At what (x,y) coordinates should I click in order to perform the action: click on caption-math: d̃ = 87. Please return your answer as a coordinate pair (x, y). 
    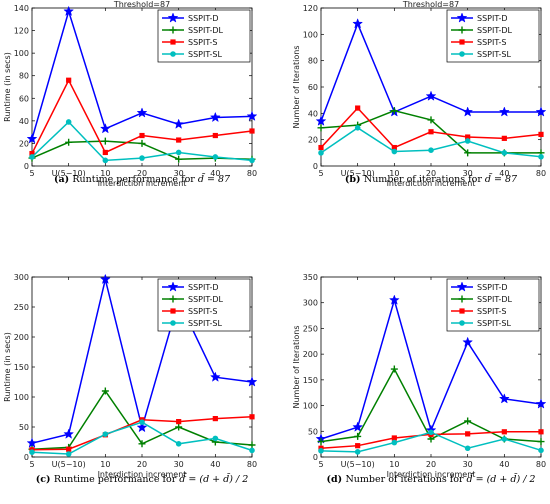
    Looking at the image, I should click on (214, 178).